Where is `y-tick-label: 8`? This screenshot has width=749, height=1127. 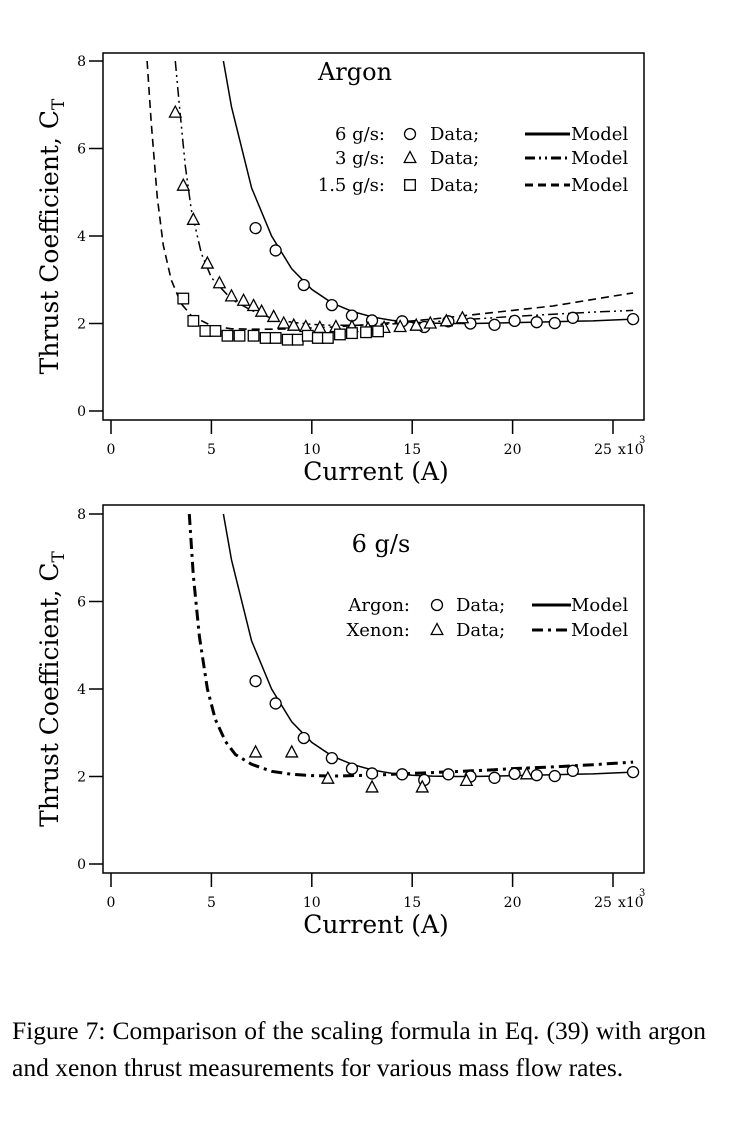
y-tick-label: 8 is located at coordinates (81, 515).